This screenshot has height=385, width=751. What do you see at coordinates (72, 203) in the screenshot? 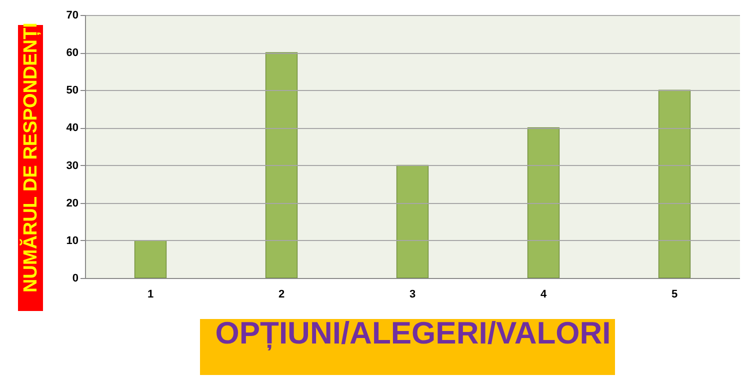
I see `y-tick-label: 20` at bounding box center [72, 203].